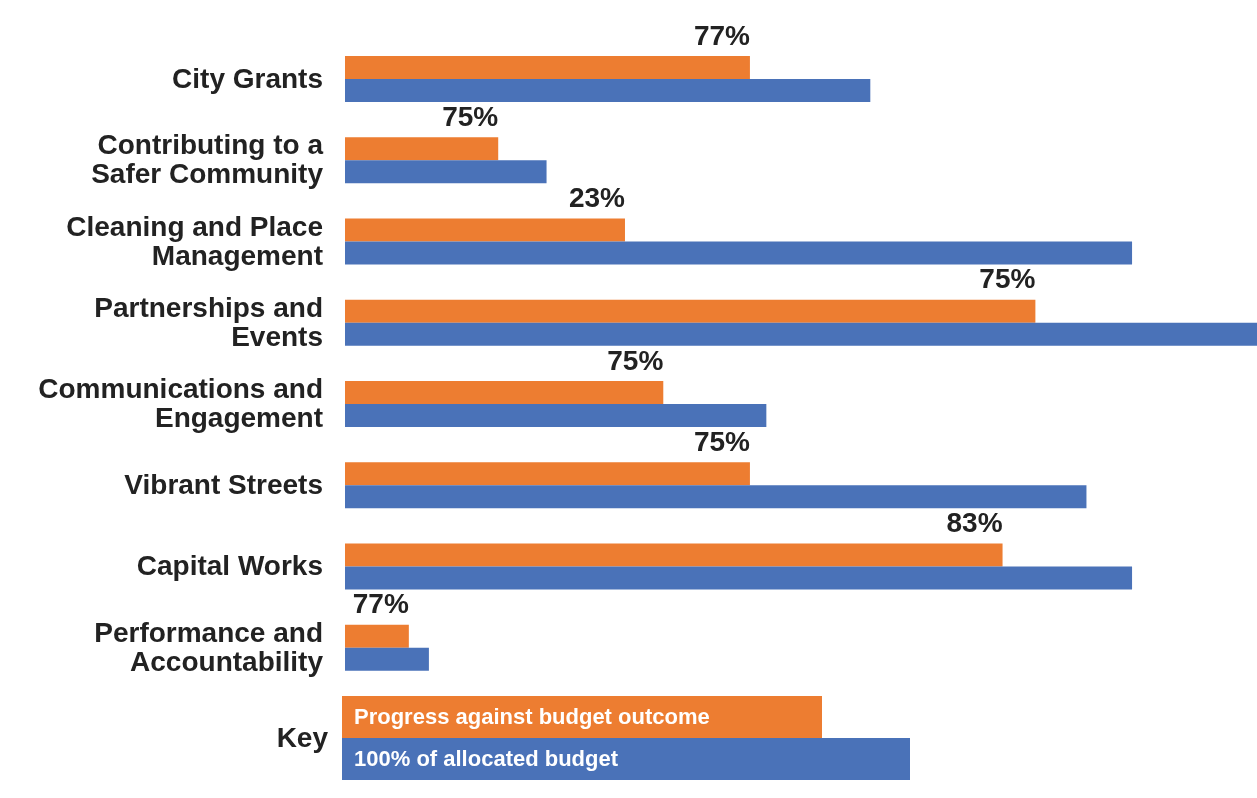  I want to click on y-tick-label: City Grants, so click(247, 78).